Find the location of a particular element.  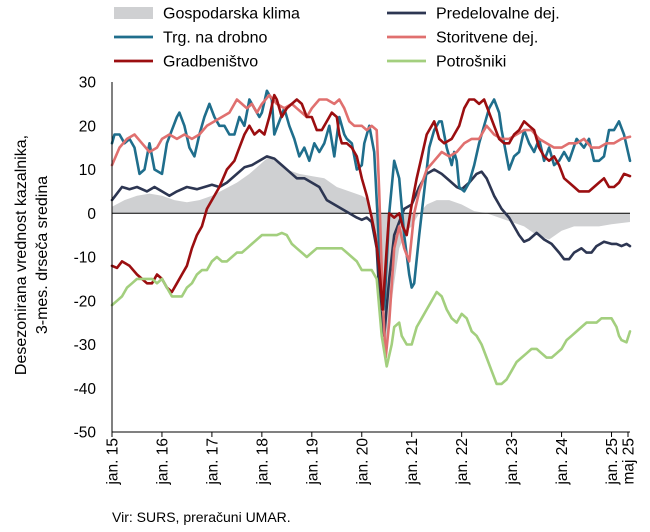

legend-item-trg-na-drobno: Trg. na drobno is located at coordinates (190, 38).